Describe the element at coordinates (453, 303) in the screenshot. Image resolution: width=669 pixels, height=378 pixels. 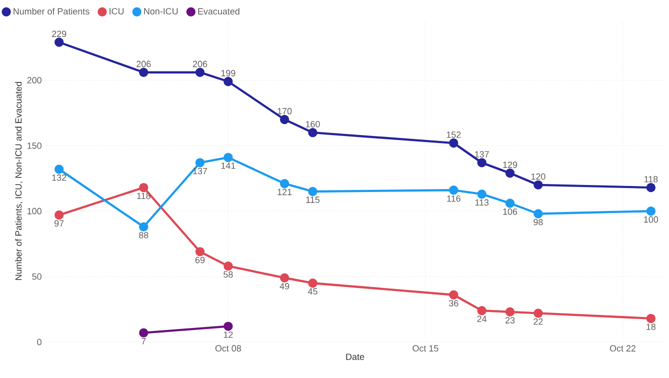
I see `data-label: 36` at that location.